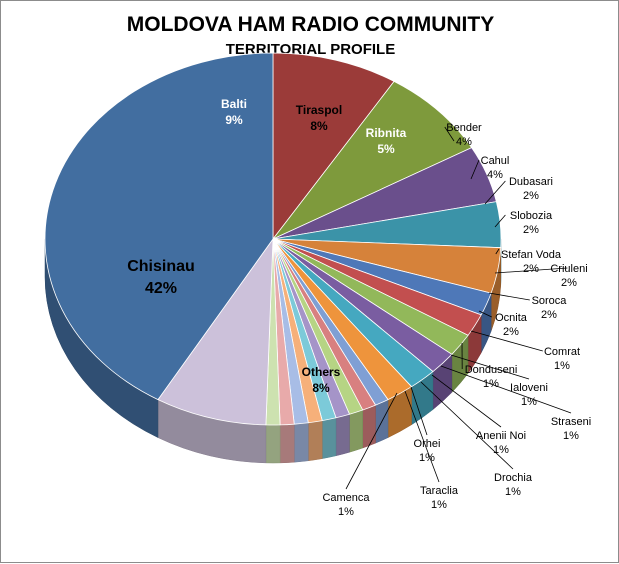  Describe the element at coordinates (234, 120) in the screenshot. I see `slice-value-balti: 9%` at that location.